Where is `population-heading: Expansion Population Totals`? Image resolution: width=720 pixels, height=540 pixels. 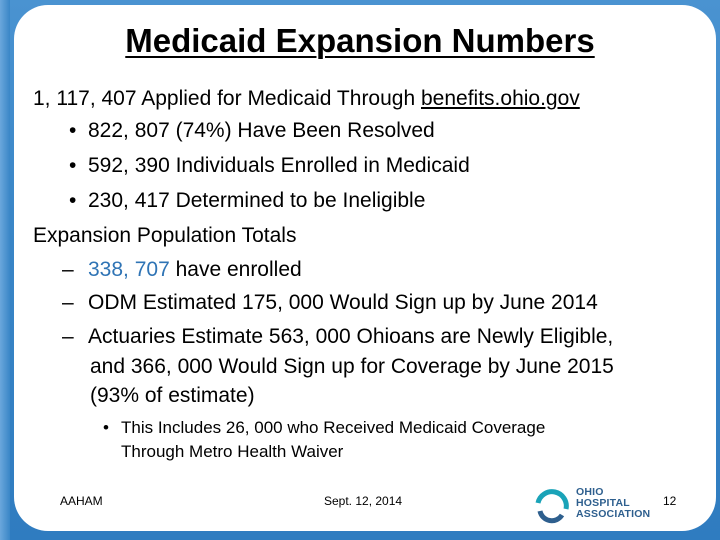
population-heading: Expansion Population Totals is located at coordinates (165, 235).